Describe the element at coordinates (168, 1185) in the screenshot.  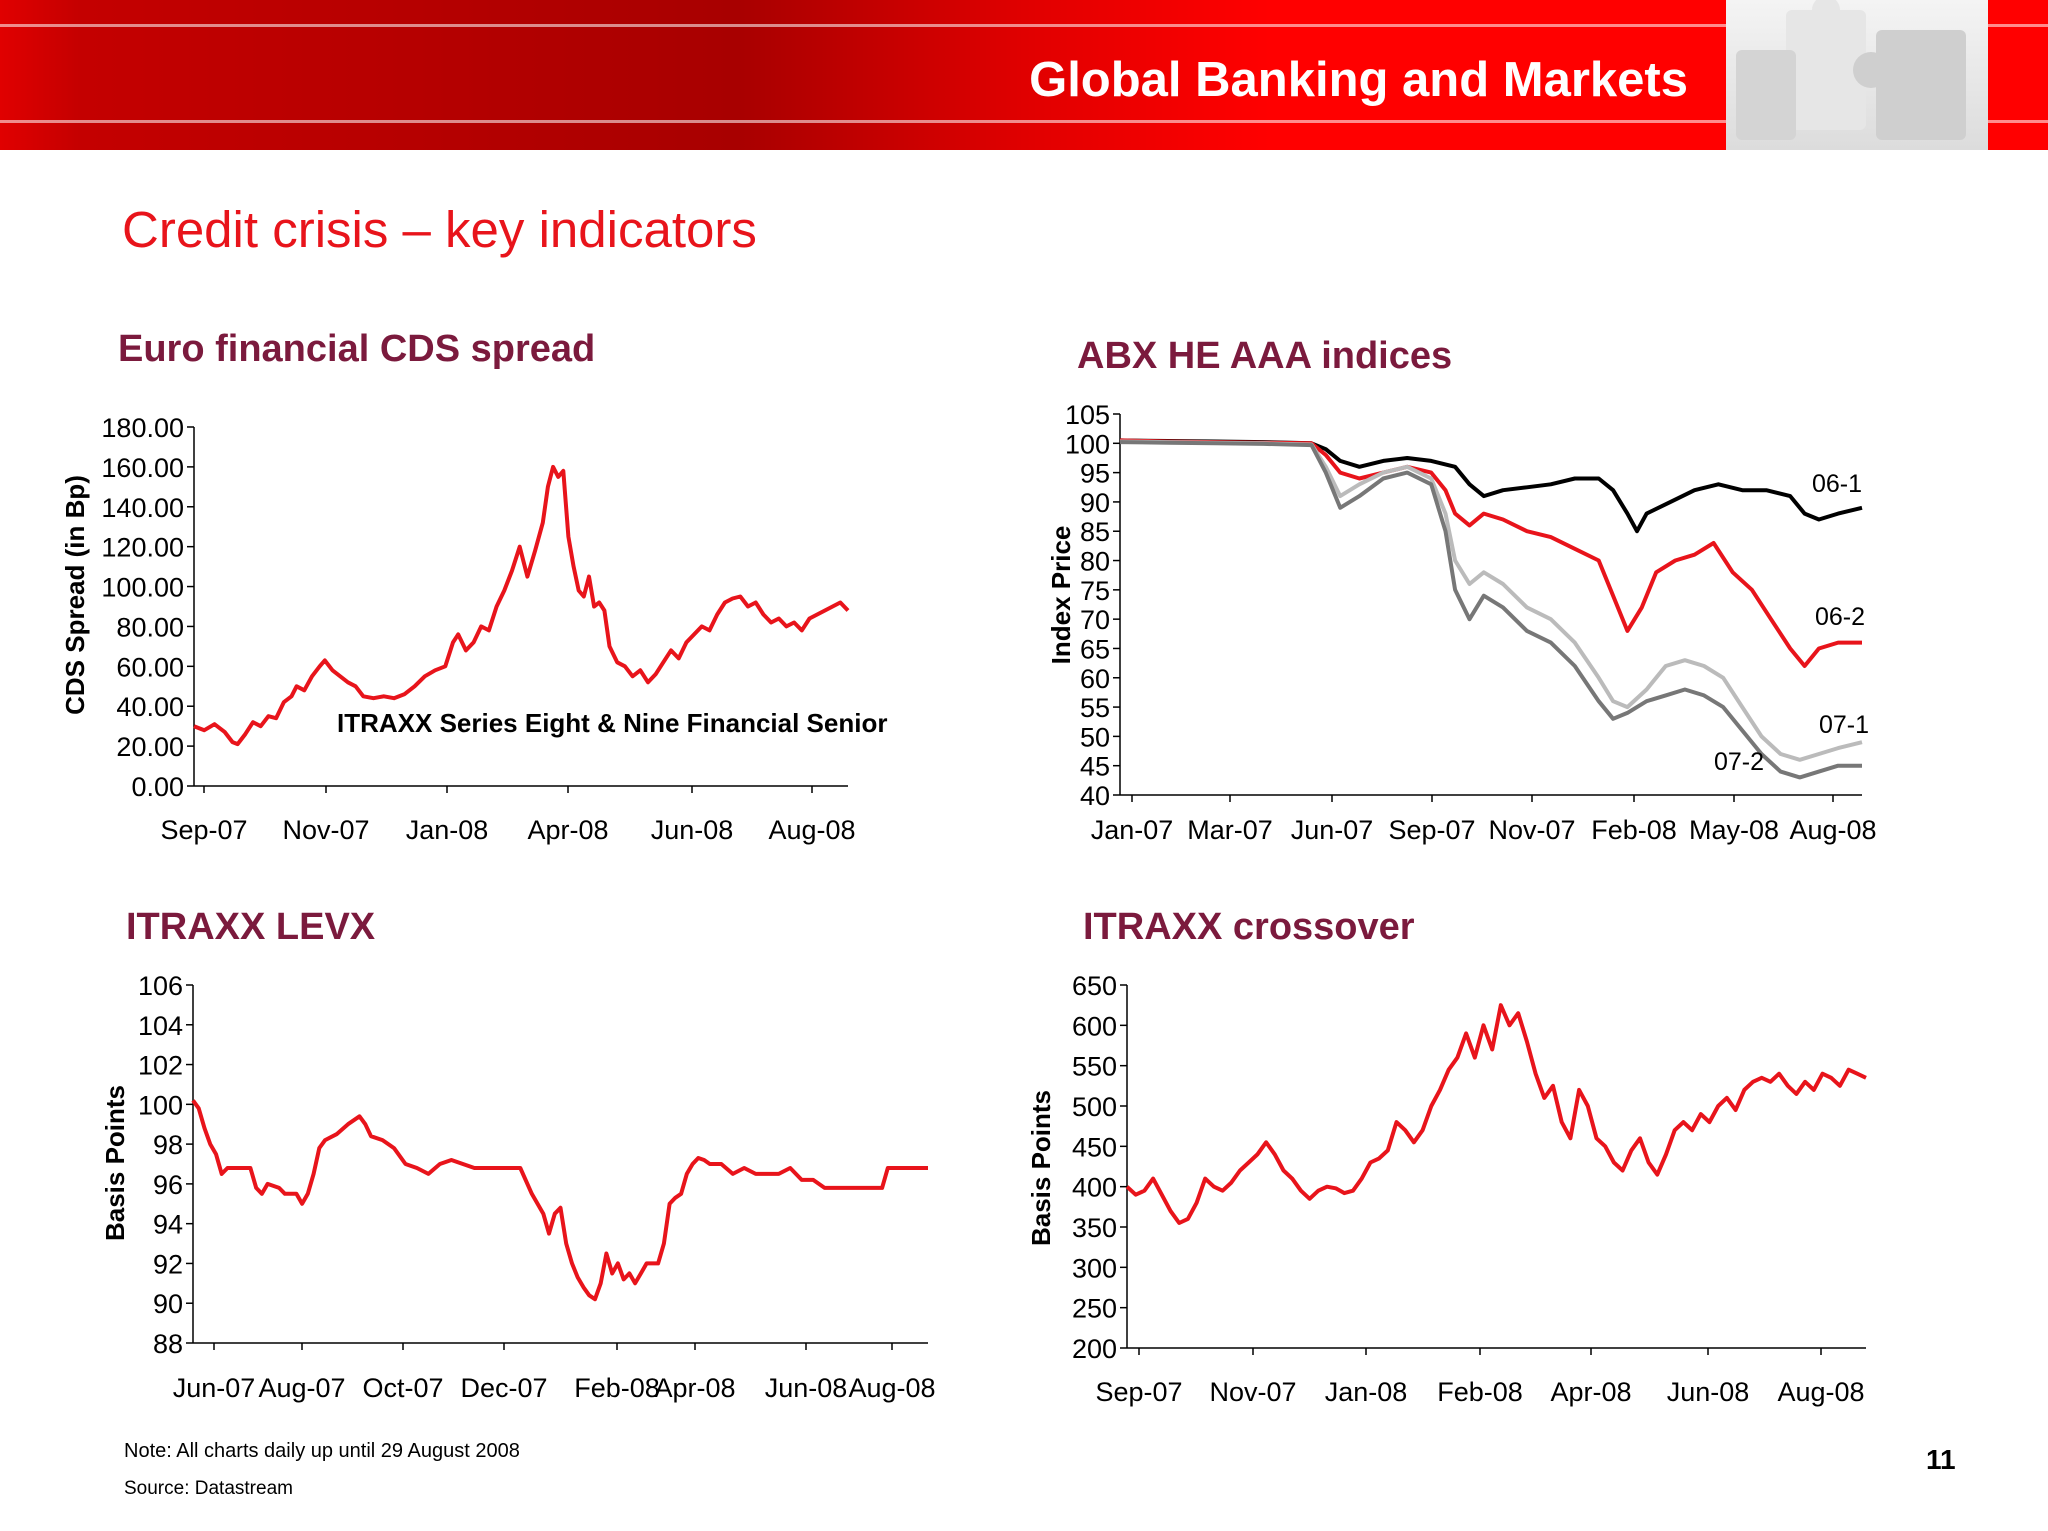
I see `levx-y-tick-label: 96` at that location.